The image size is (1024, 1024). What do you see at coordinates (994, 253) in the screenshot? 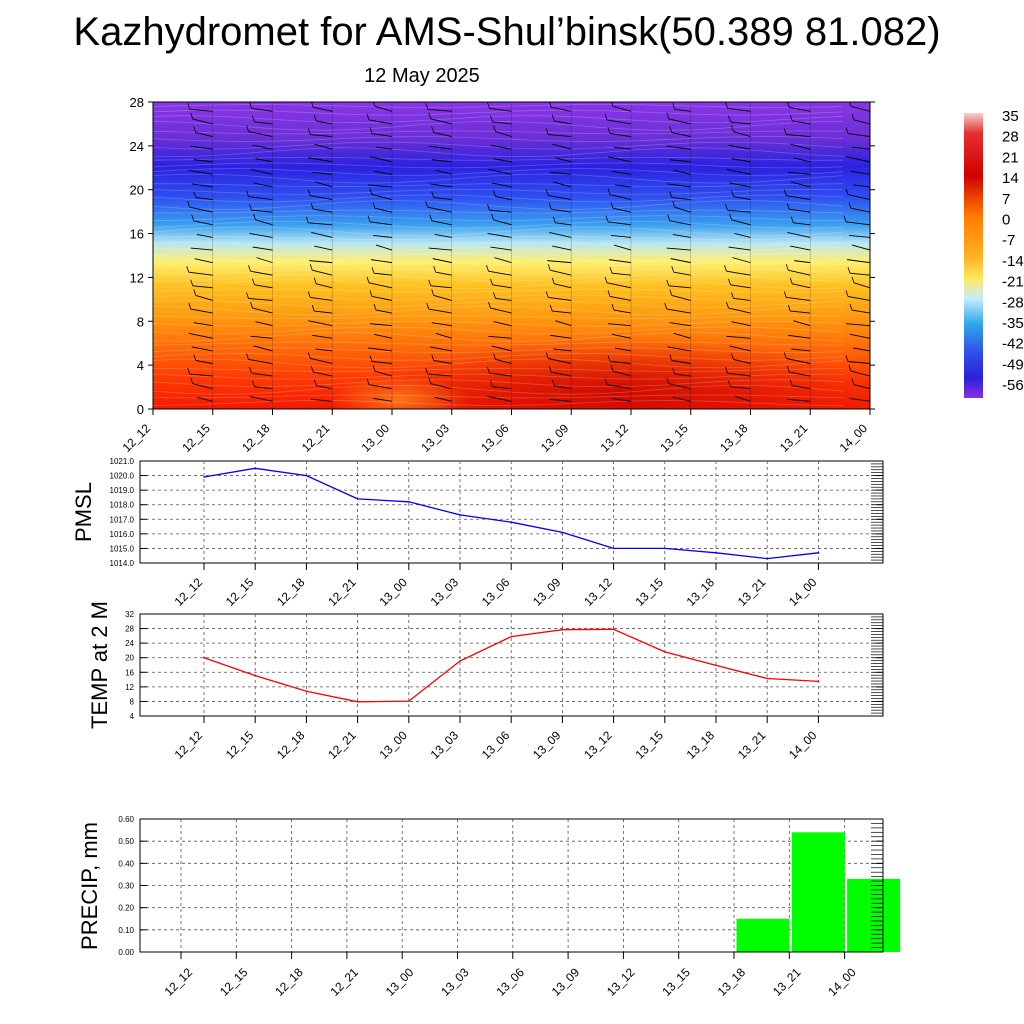
I see `colorbar: 35 28 21 14 7 0 -7 -14 -21 -28 -35 -42 -49 -56` at bounding box center [994, 253].